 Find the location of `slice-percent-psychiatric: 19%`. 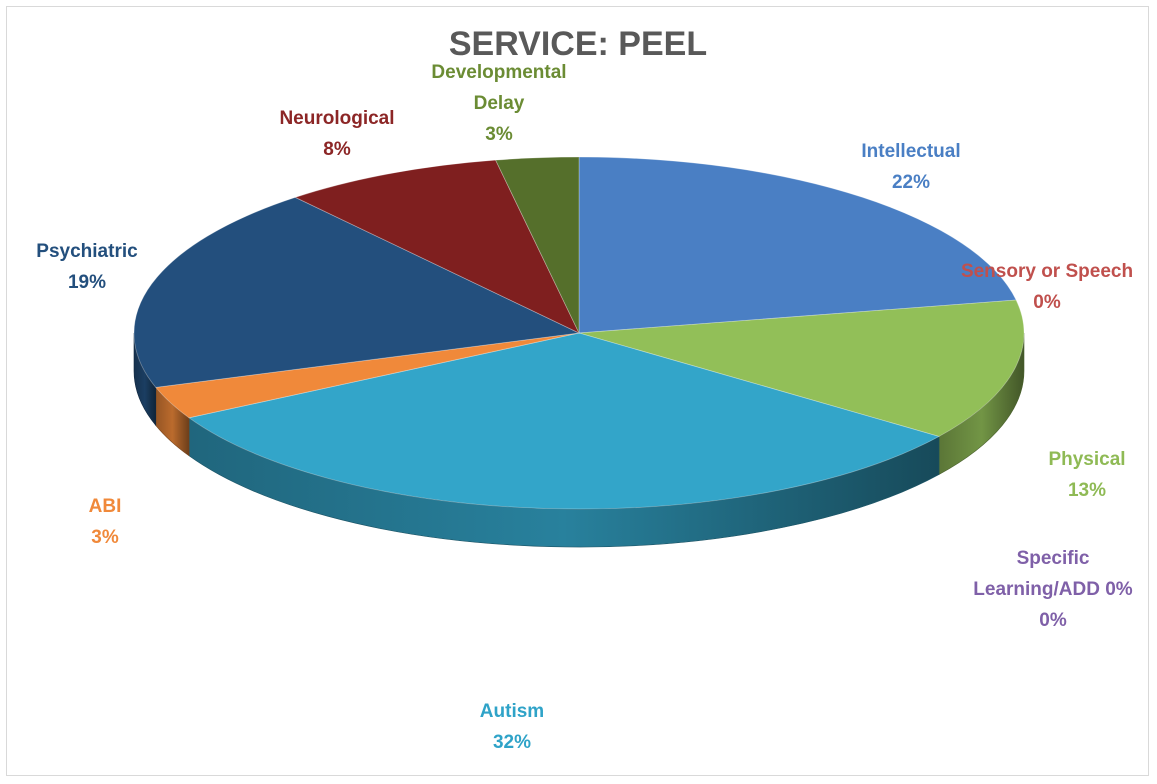

slice-percent-psychiatric: 19% is located at coordinates (87, 282).